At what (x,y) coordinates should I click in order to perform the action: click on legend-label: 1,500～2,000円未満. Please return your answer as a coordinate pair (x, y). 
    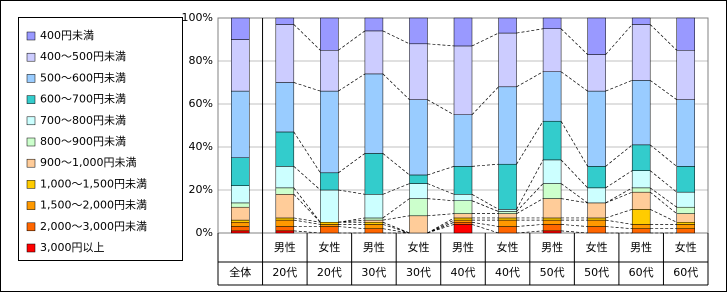
    Looking at the image, I should click on (93, 205).